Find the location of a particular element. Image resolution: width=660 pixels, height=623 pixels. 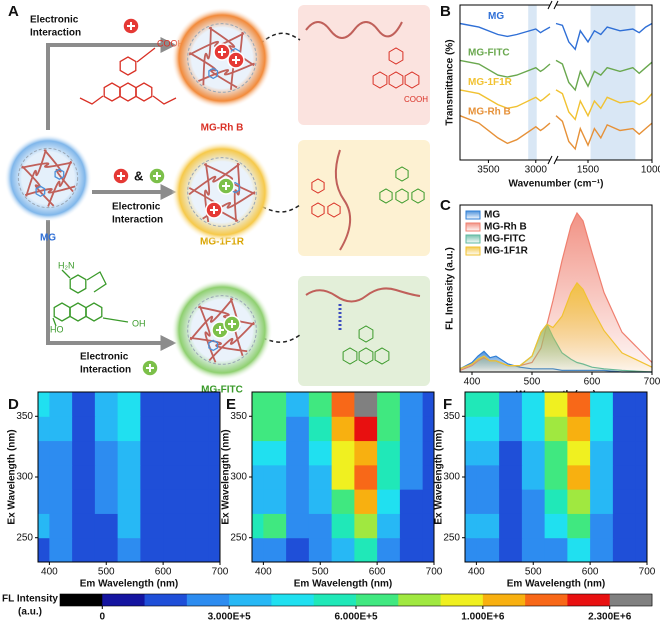

spectrum-line is located at coordinates (556, 105).